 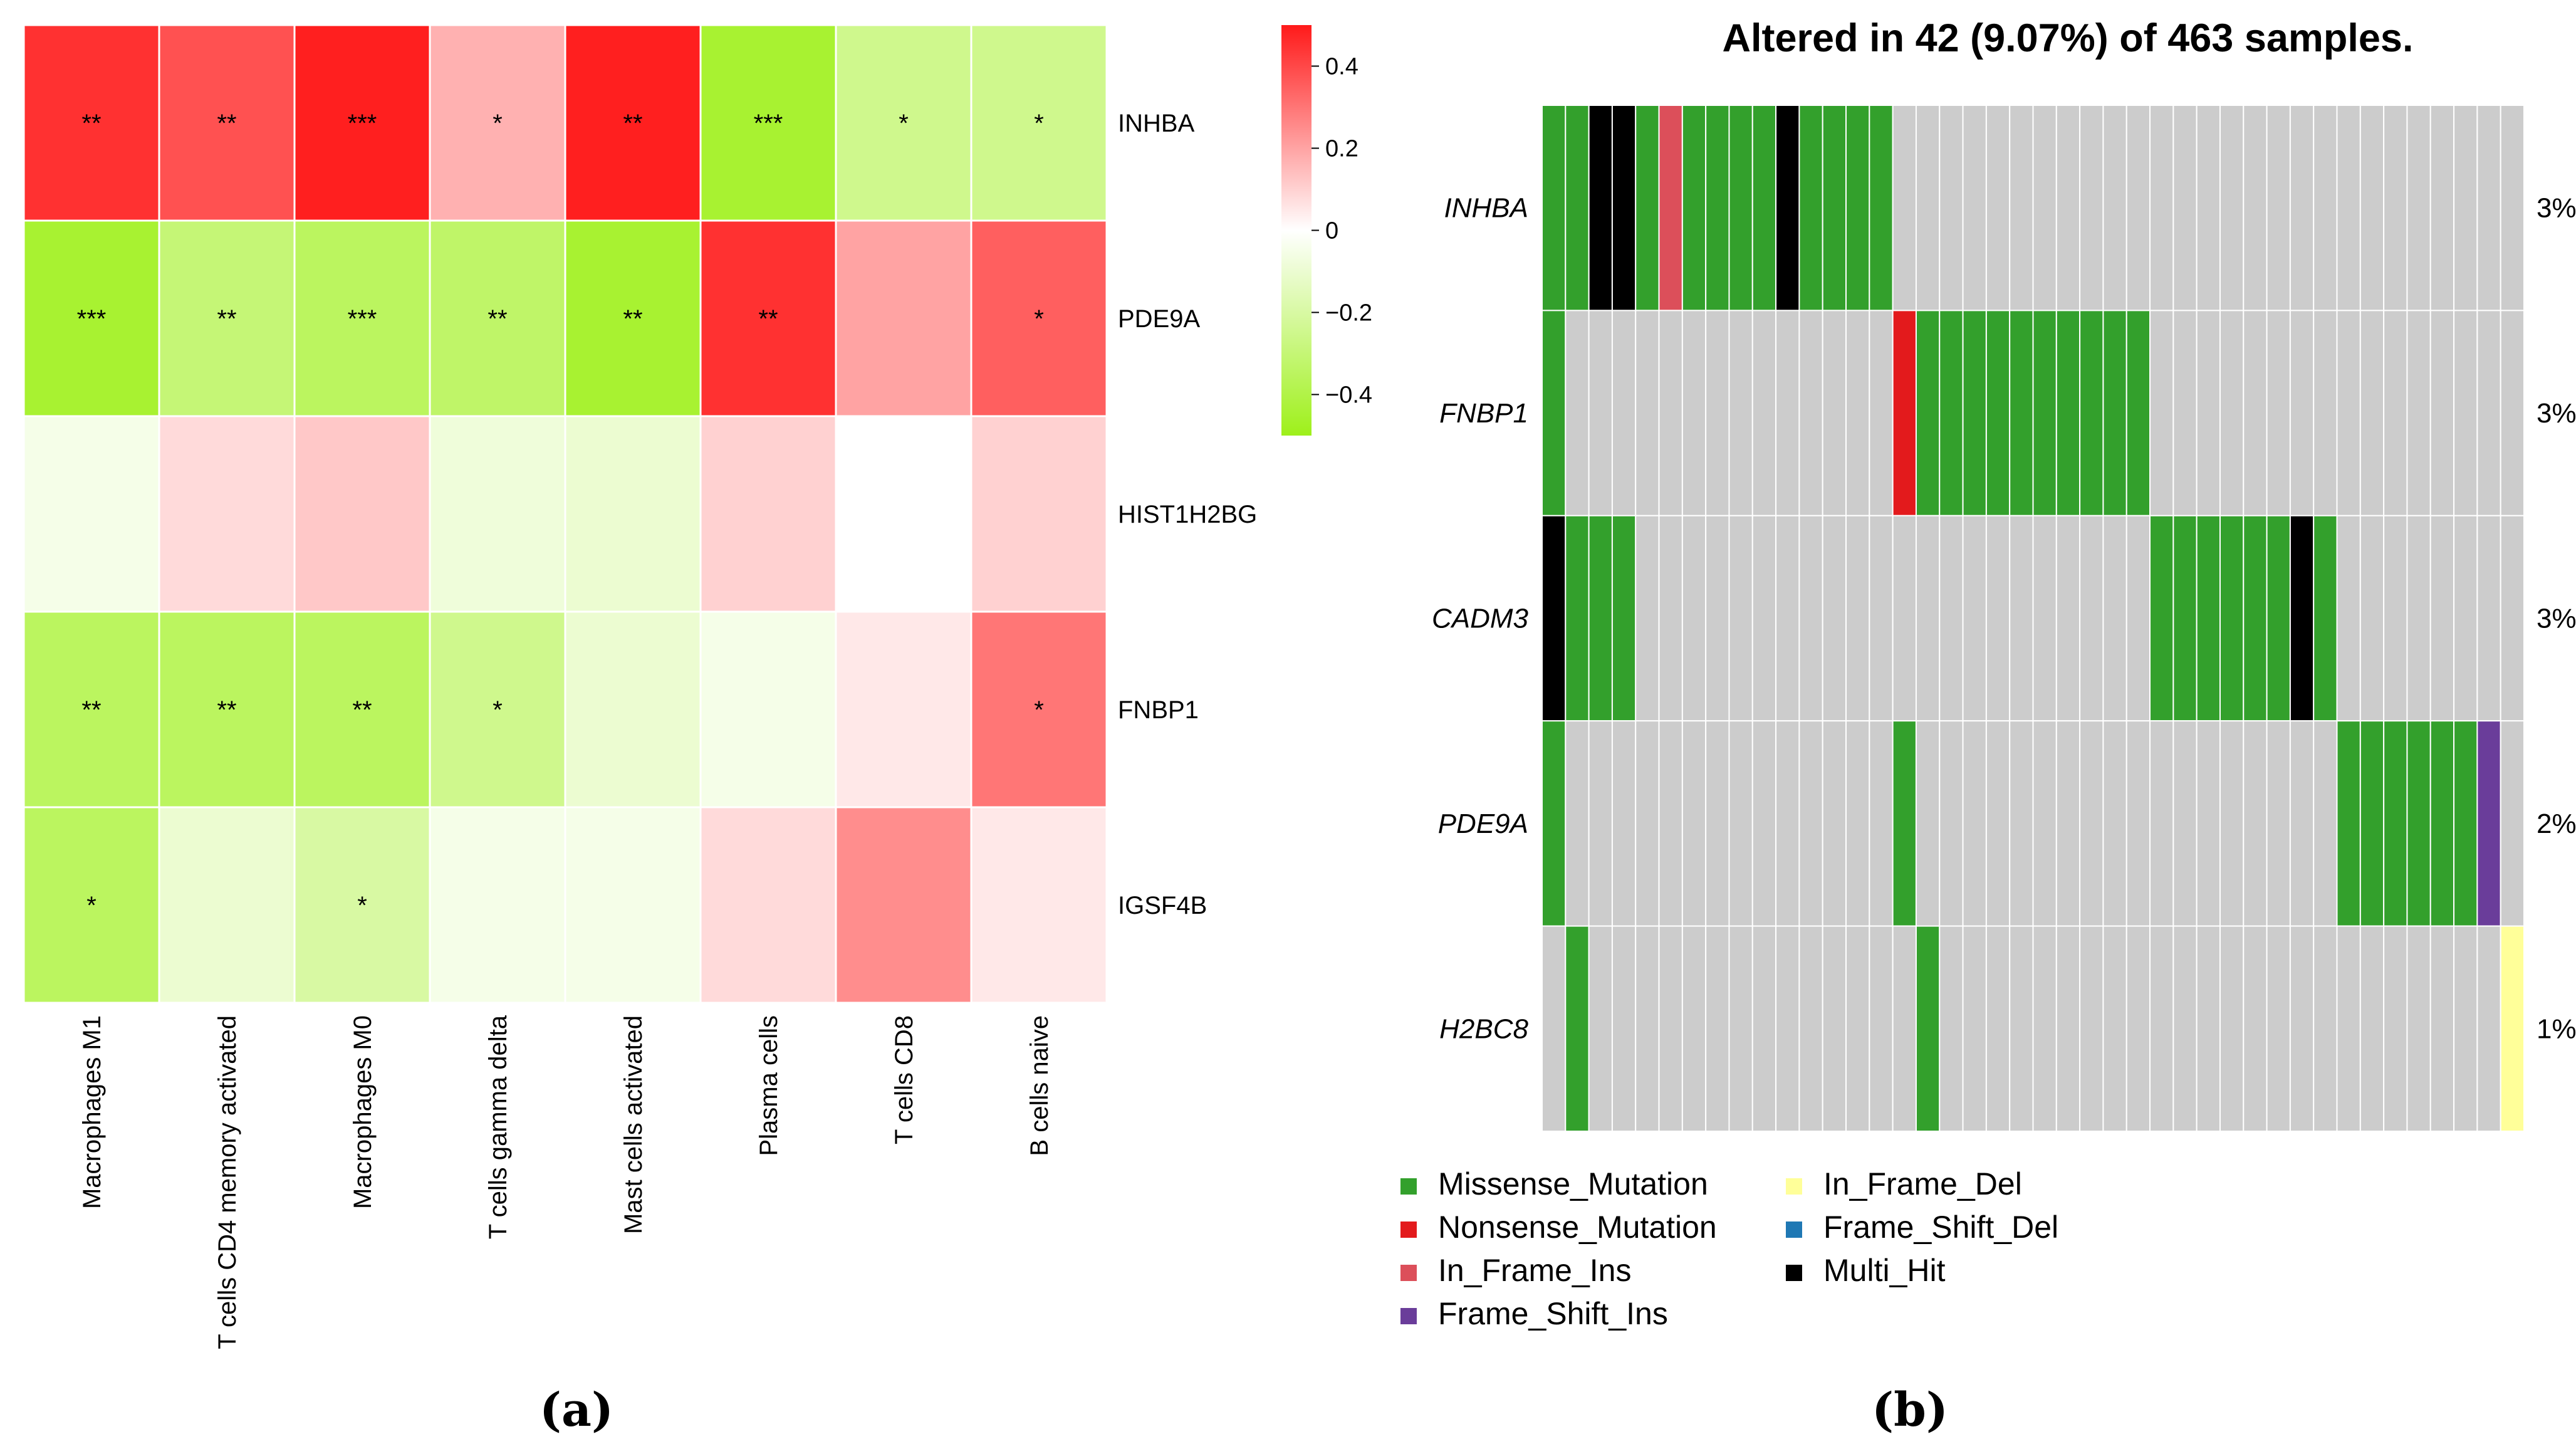 I want to click on oncoplot-gene-label: INHBA, so click(x=1486, y=208).